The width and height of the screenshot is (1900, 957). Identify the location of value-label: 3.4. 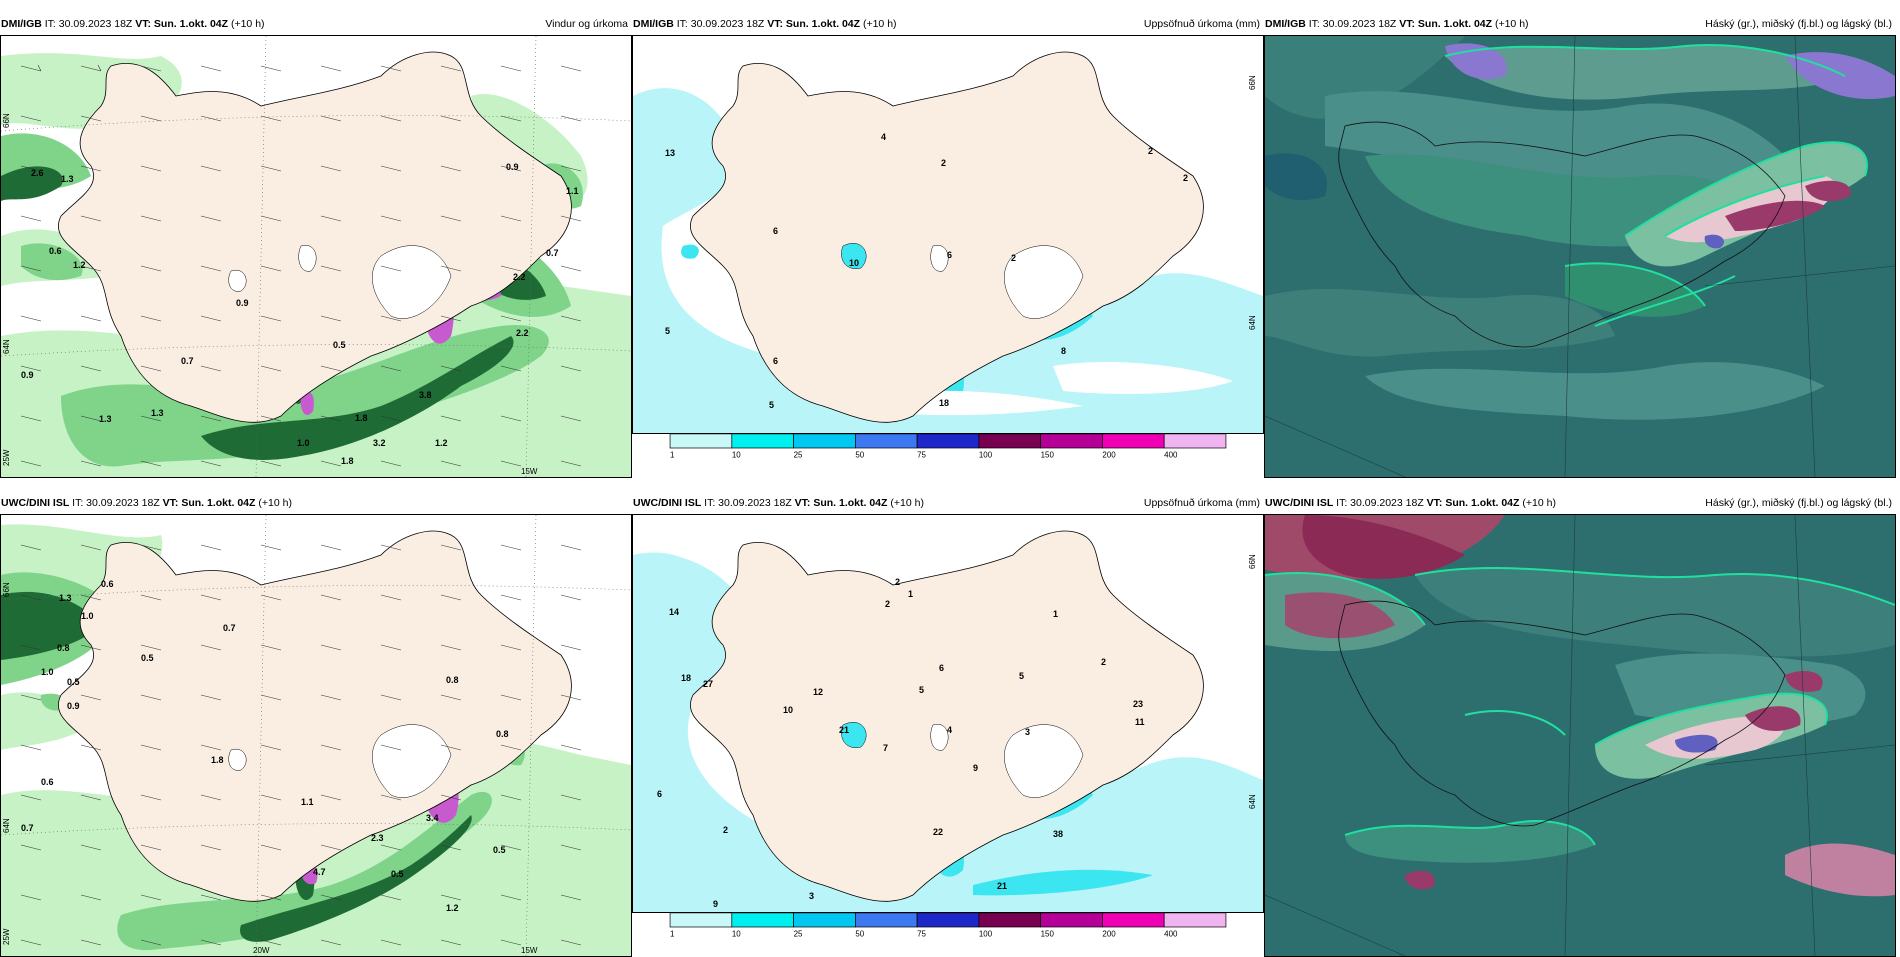
(432, 818).